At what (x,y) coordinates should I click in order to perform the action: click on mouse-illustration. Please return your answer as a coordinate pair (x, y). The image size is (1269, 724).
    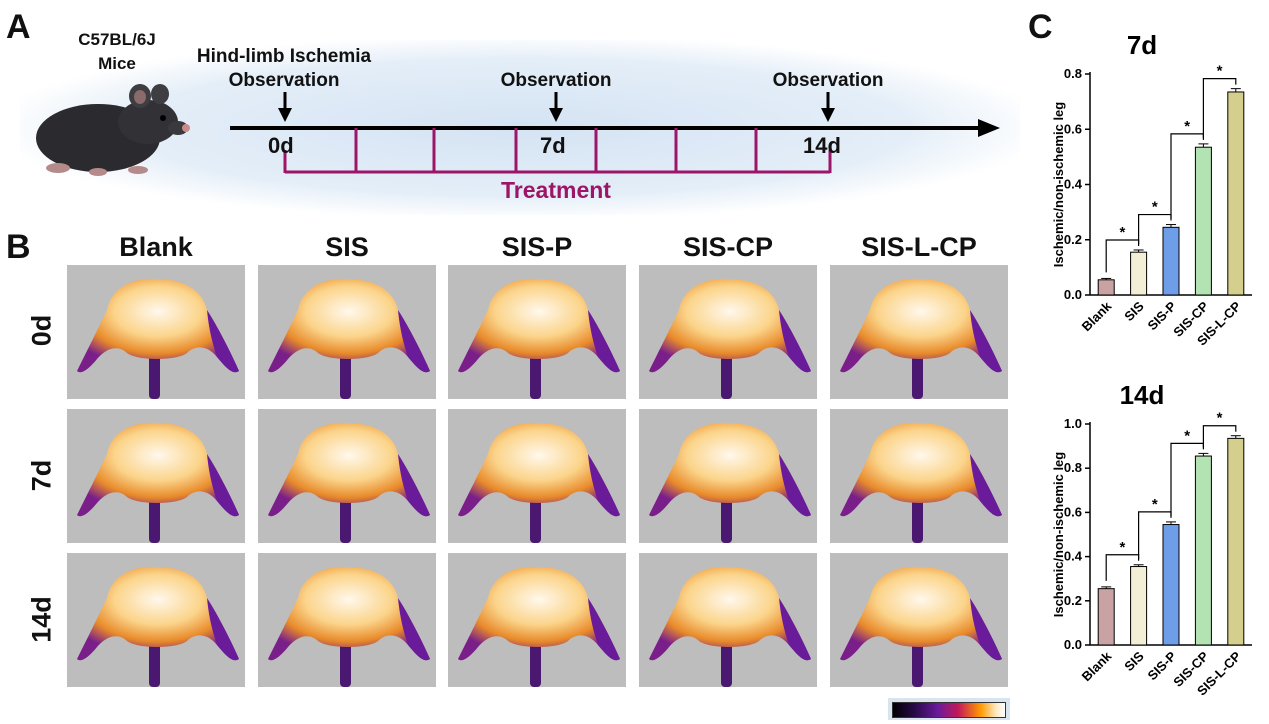
    Looking at the image, I should click on (113, 130).